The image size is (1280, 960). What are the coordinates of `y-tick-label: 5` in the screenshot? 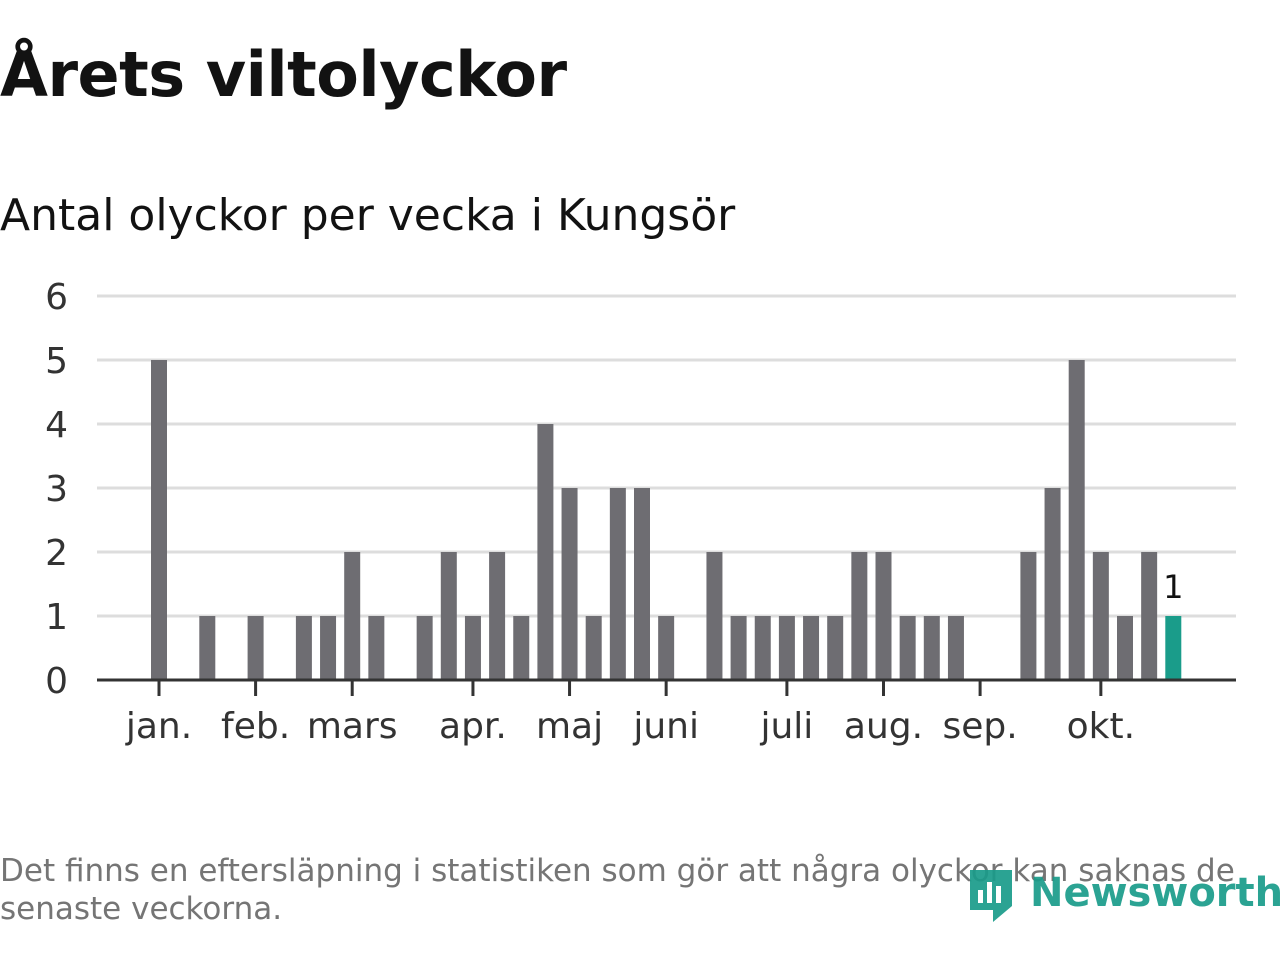 It's located at (56, 361).